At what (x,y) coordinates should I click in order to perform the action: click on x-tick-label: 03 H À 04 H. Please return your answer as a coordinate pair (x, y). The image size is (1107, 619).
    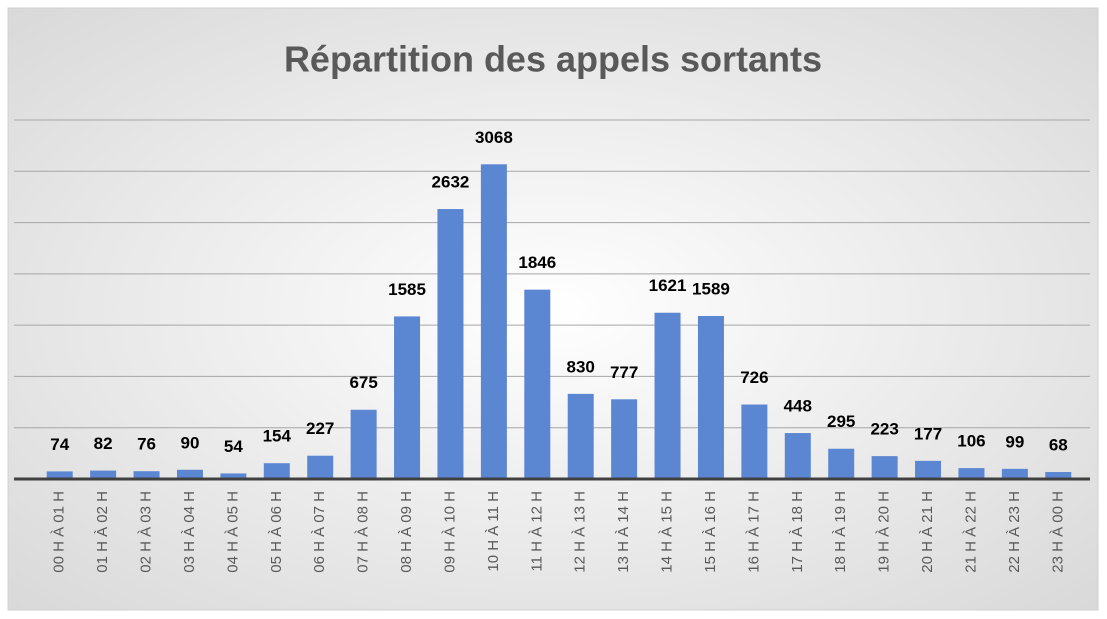
    Looking at the image, I should click on (189, 532).